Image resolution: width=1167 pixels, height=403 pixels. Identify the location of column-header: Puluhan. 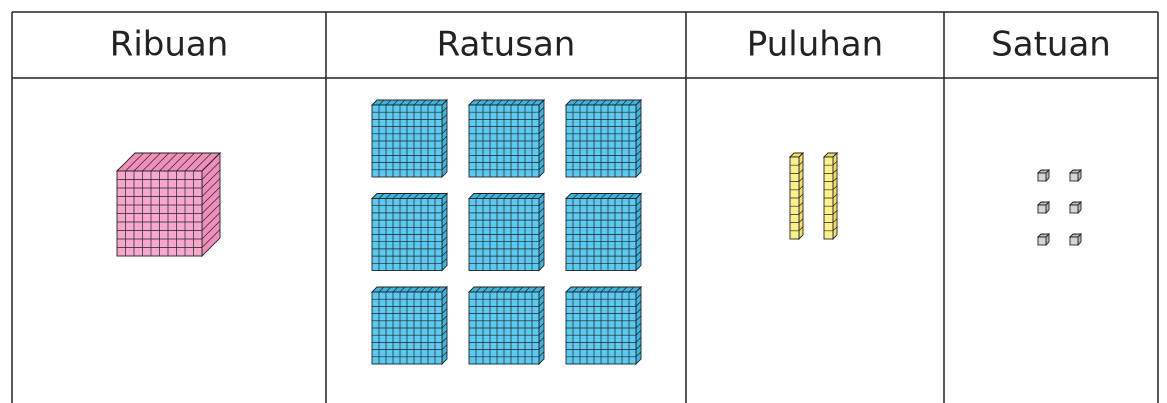
(815, 45).